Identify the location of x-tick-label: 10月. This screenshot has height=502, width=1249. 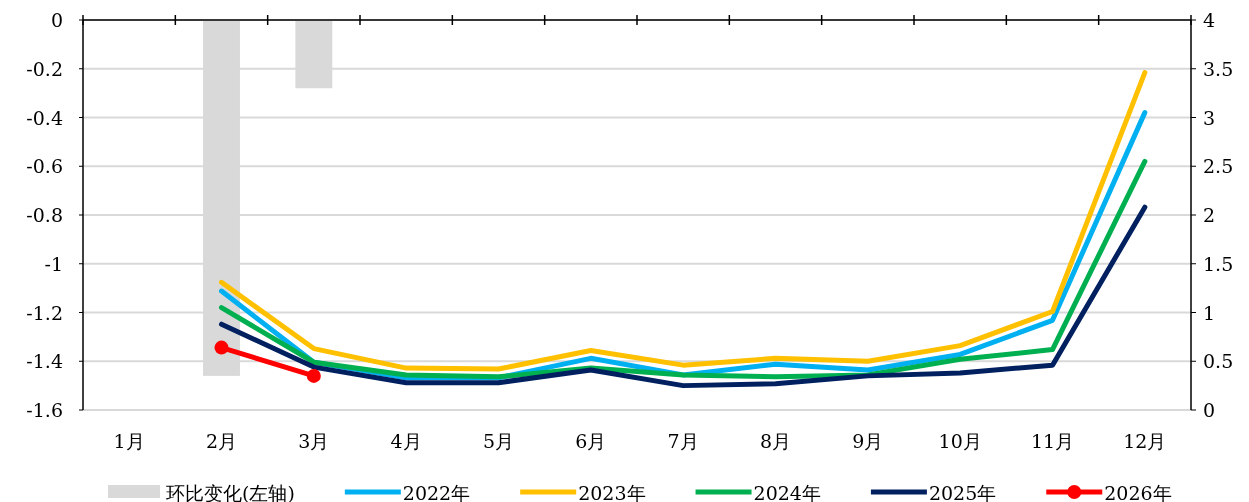
(960, 441).